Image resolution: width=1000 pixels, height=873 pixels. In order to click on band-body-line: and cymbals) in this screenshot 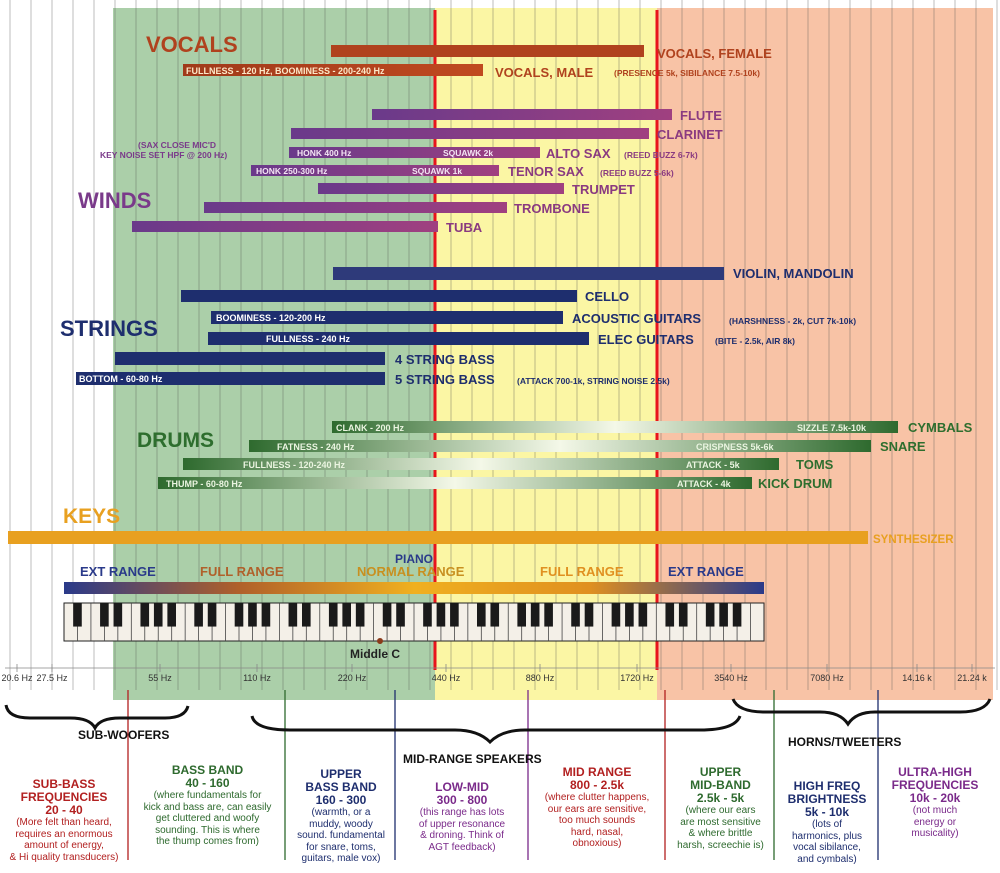, I will do `click(827, 859)`.